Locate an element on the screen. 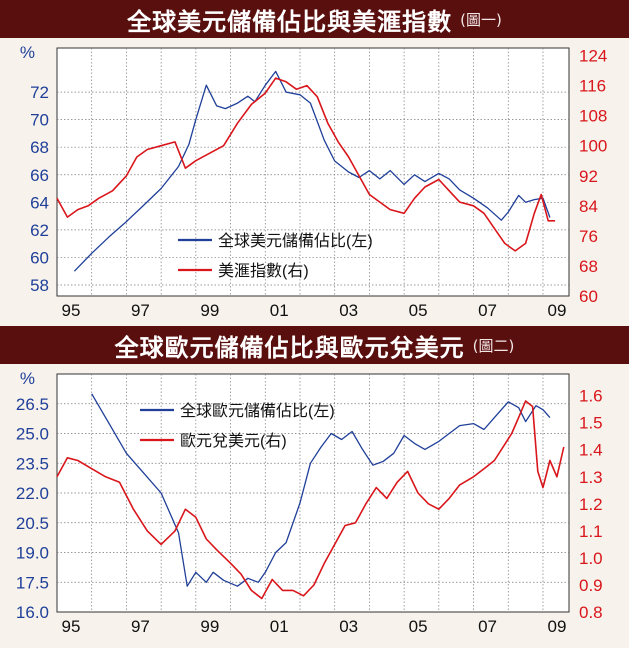 This screenshot has height=648, width=629. left-tick-label: 64 is located at coordinates (39, 202).